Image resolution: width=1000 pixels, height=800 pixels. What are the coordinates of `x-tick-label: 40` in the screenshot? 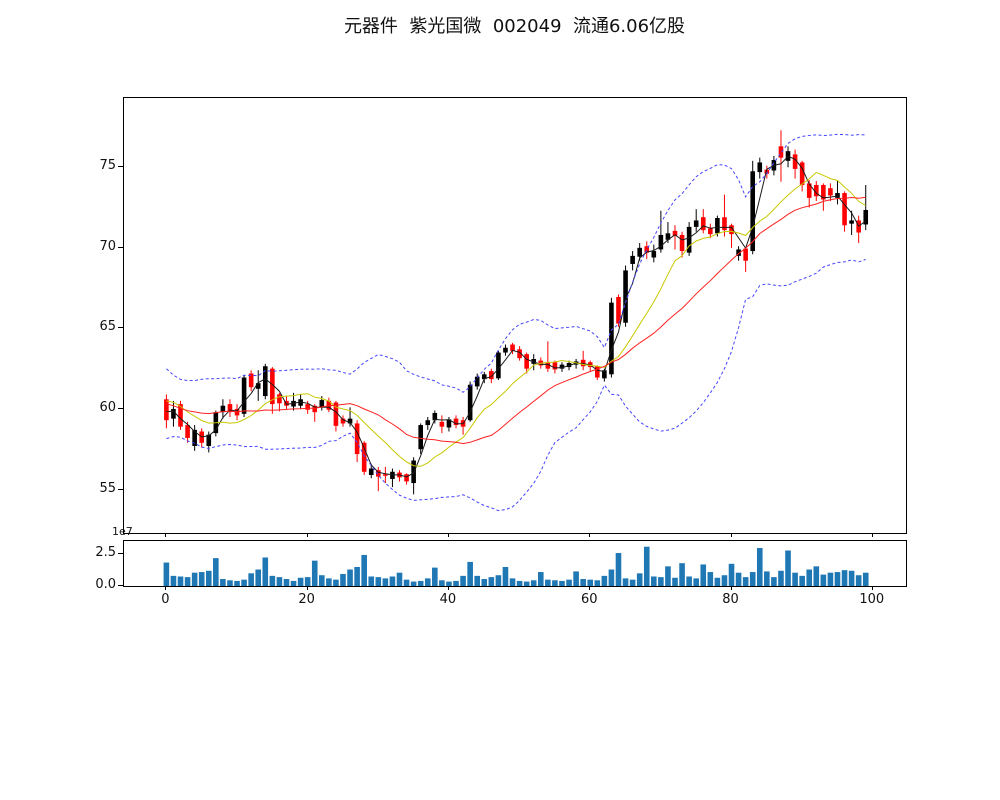 It's located at (448, 599).